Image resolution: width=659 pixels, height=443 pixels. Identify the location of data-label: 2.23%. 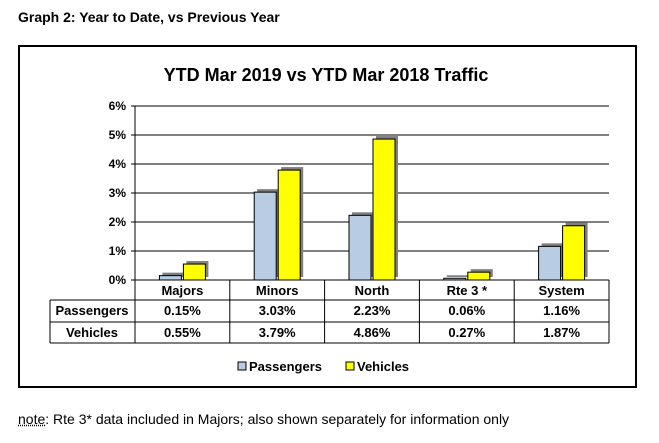
(372, 310).